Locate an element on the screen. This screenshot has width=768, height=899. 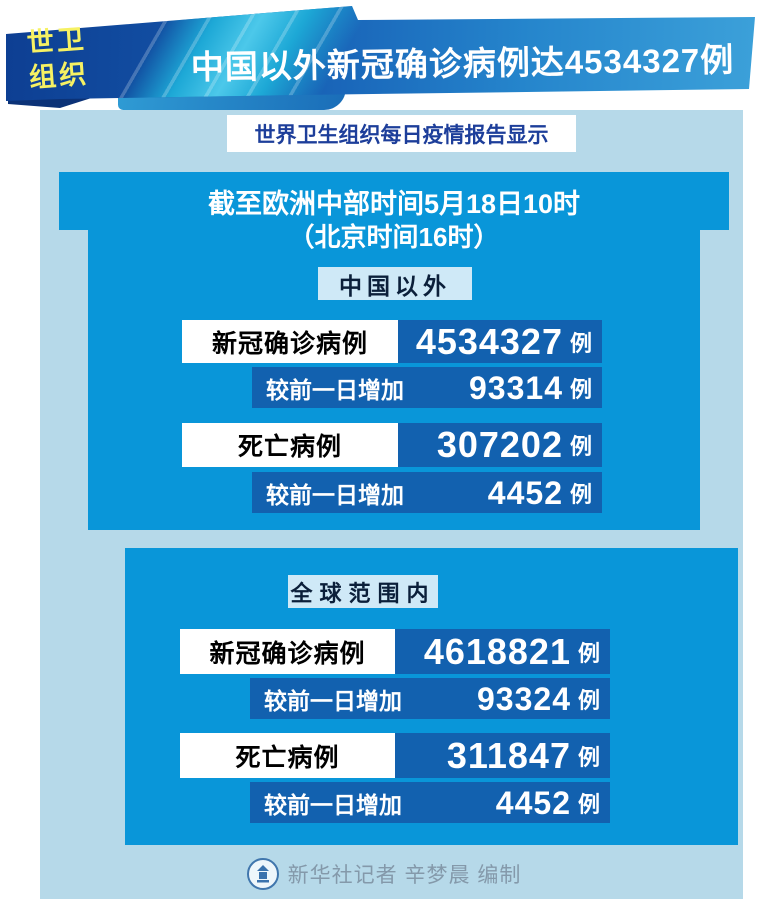
subtitle-box: 世界卫生组织每日疫情报告显示 is located at coordinates (401, 133).